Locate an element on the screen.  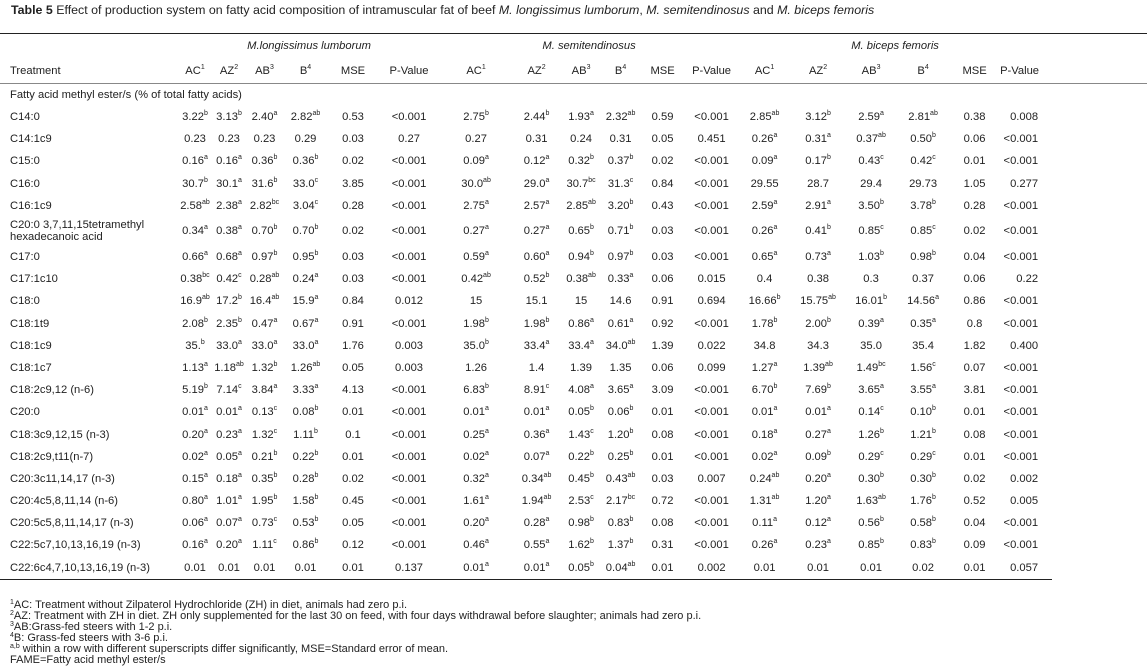
cell-value: 0.09 is located at coordinates (974, 545).